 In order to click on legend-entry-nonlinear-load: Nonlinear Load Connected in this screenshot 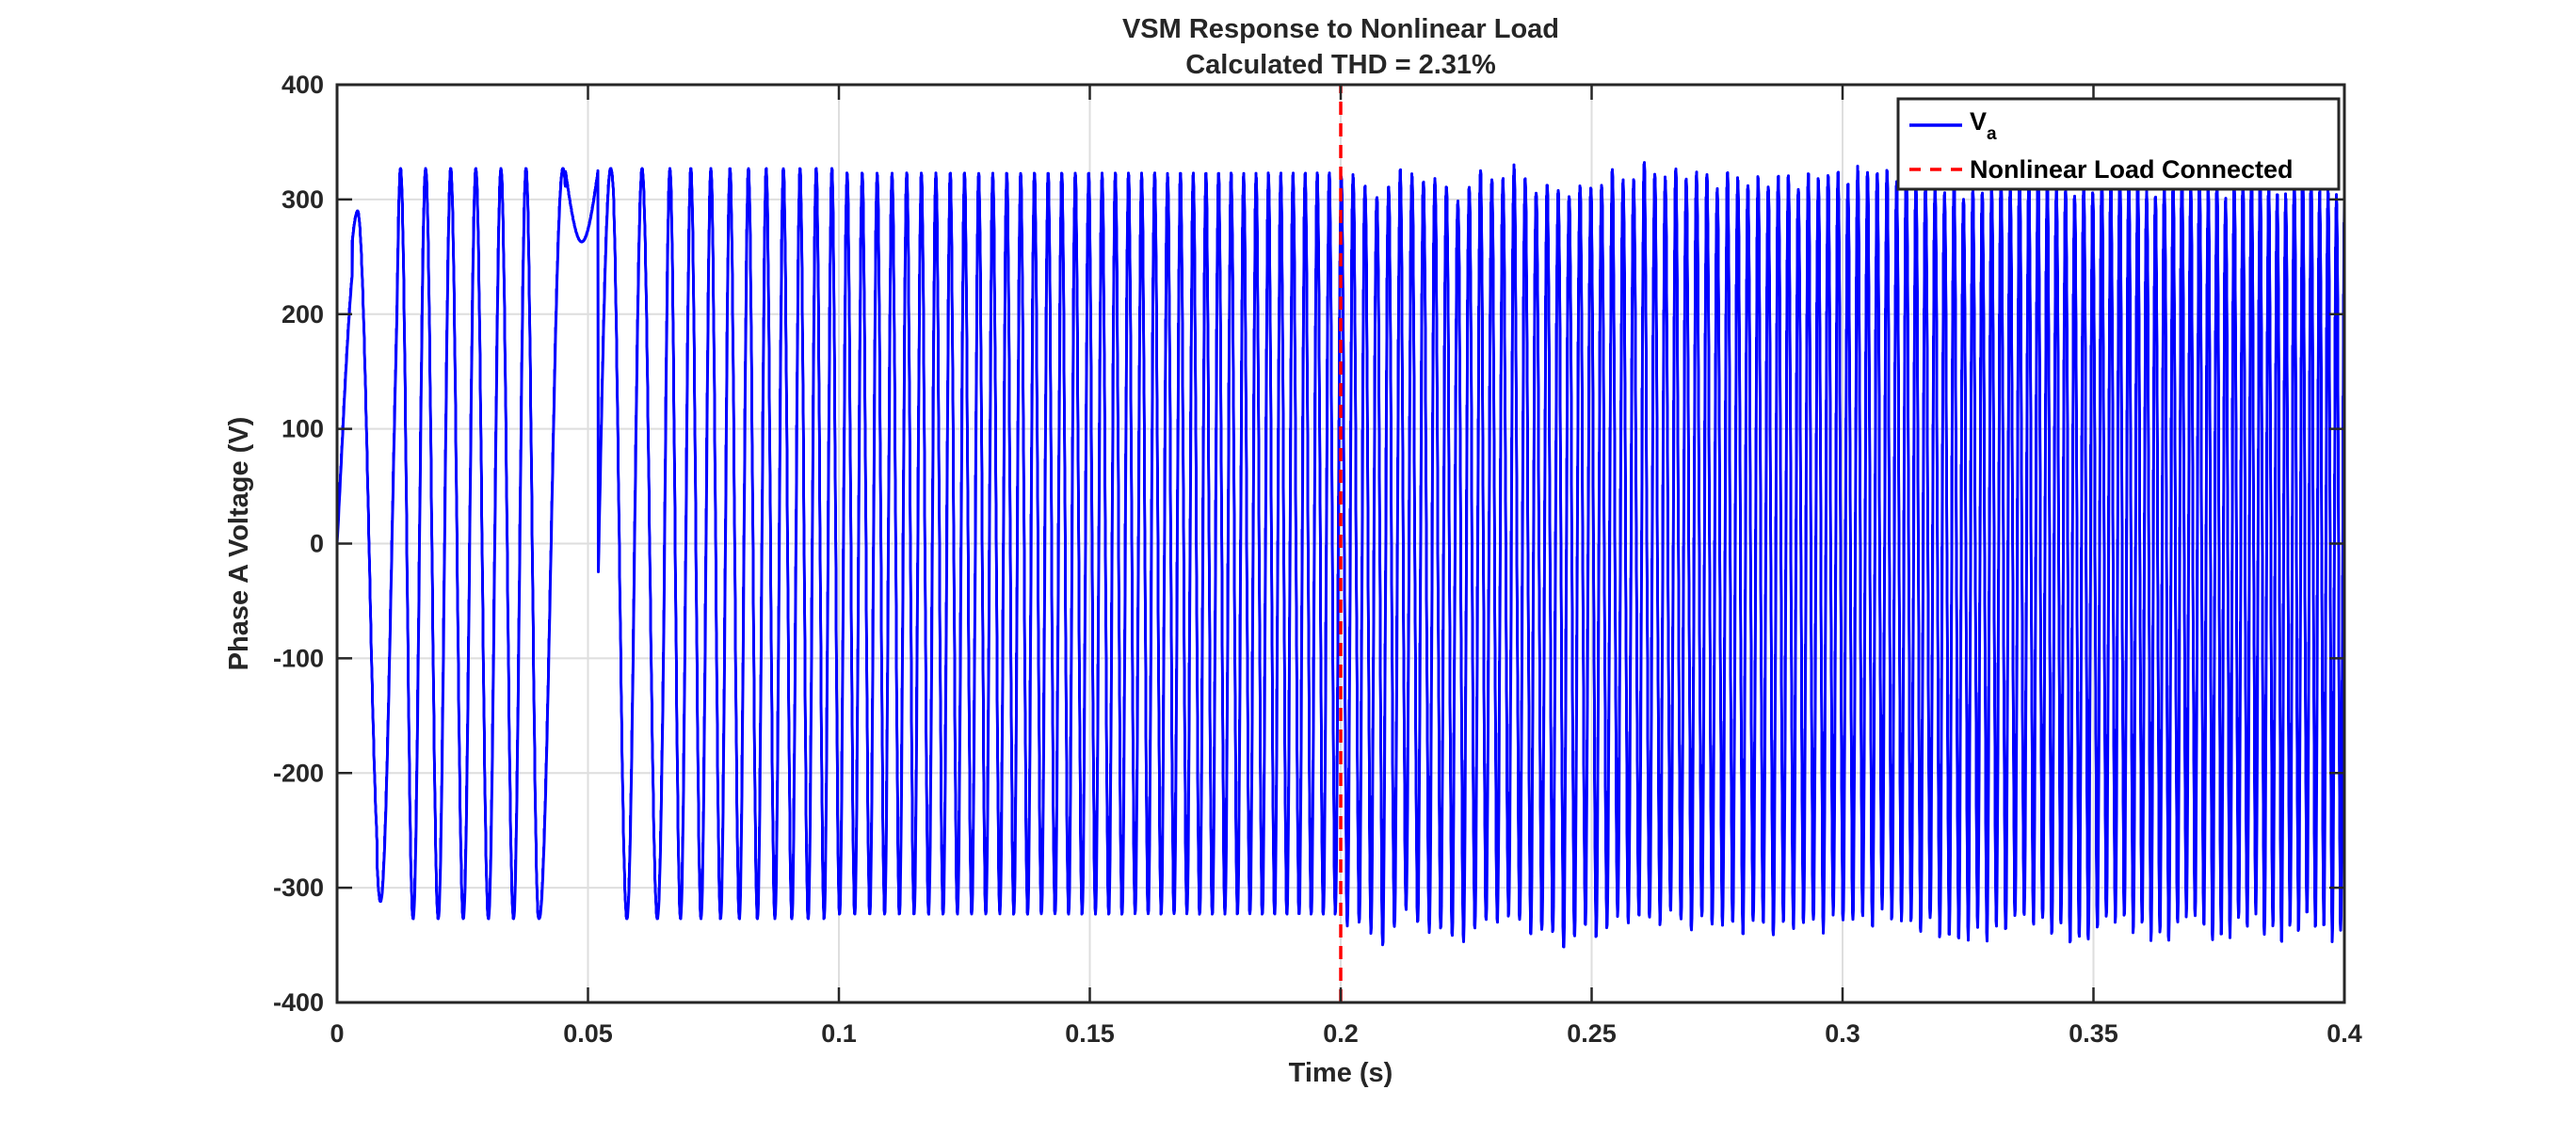, I will do `click(2132, 170)`.